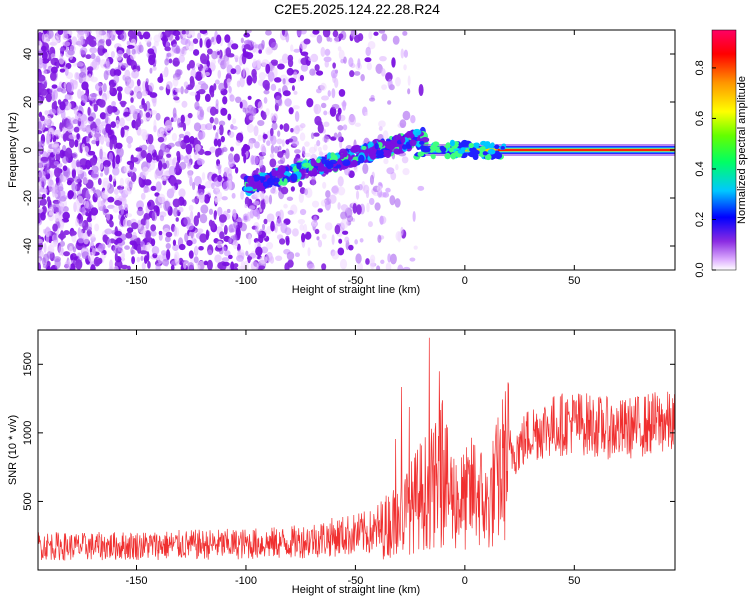 This screenshot has width=750, height=600. Describe the element at coordinates (465, 281) in the screenshot. I see `x-tick-label: 0` at that location.